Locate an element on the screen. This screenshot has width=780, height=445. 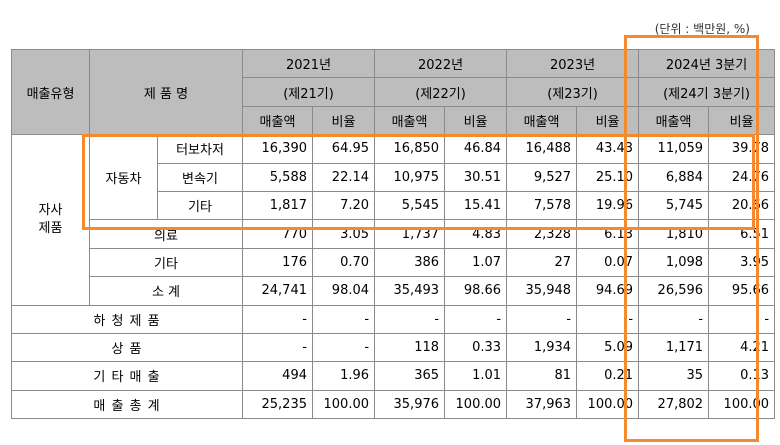
cell-value: 1.01 is located at coordinates (476, 376).